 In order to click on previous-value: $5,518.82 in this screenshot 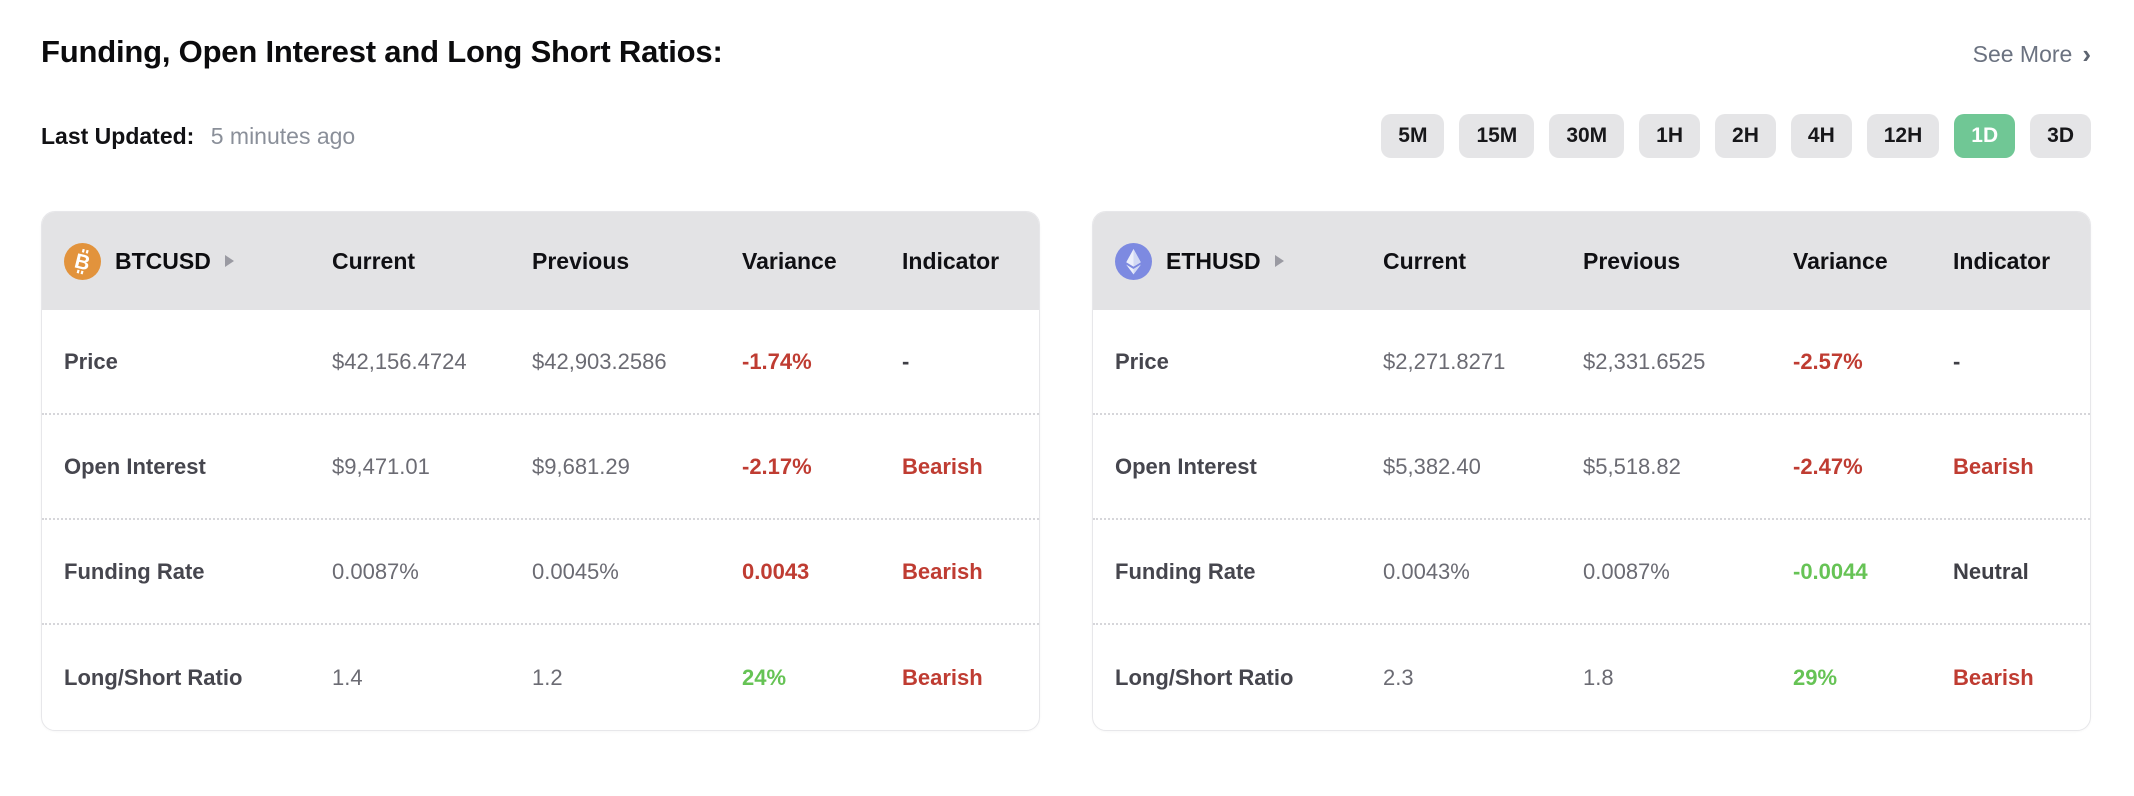, I will do `click(1632, 466)`.